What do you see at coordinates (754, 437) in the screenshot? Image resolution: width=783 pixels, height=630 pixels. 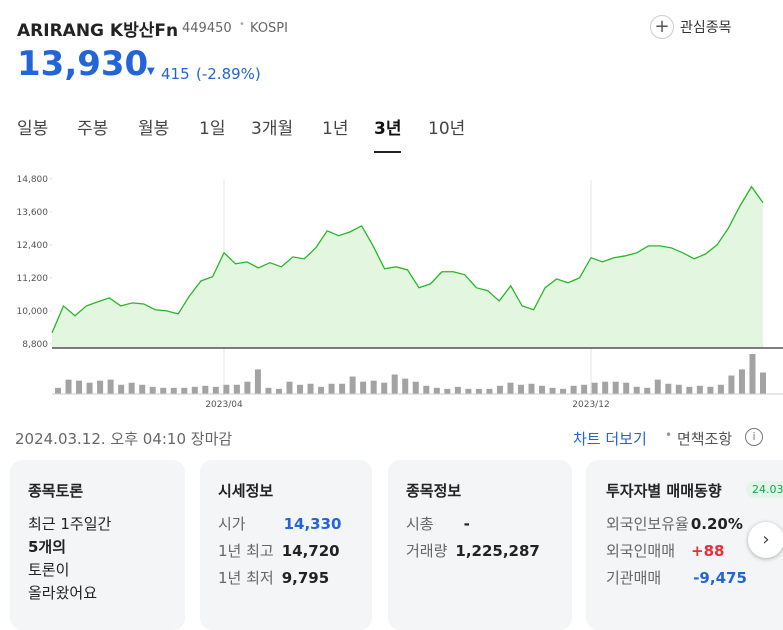 I see `info-icon: i` at bounding box center [754, 437].